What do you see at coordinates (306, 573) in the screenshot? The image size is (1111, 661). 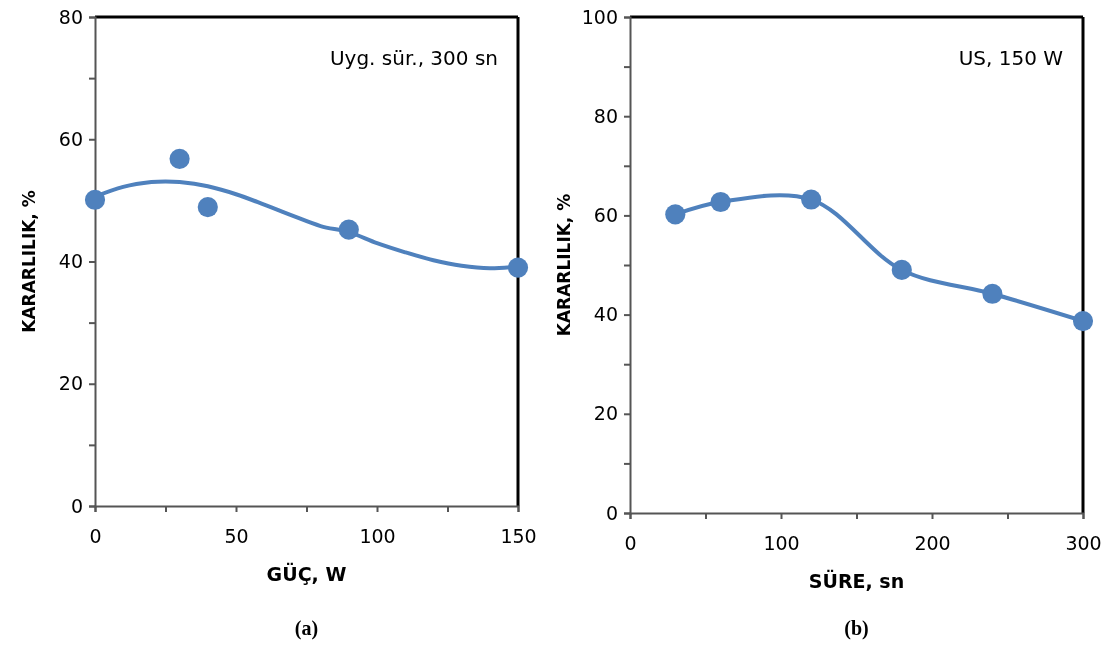 I see `x-axis-title: GÜÇ, W` at bounding box center [306, 573].